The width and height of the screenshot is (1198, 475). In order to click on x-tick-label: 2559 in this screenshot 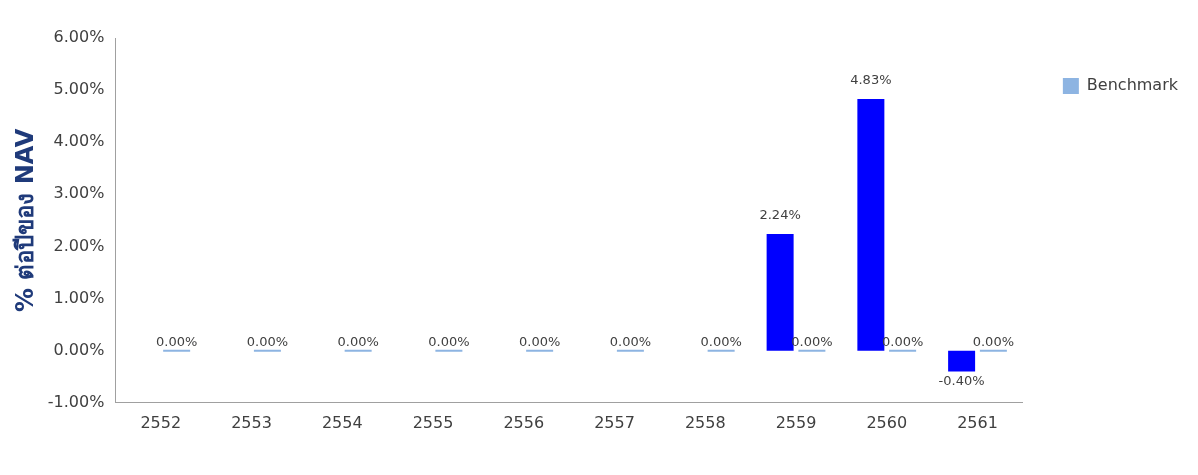, I will do `click(796, 422)`.